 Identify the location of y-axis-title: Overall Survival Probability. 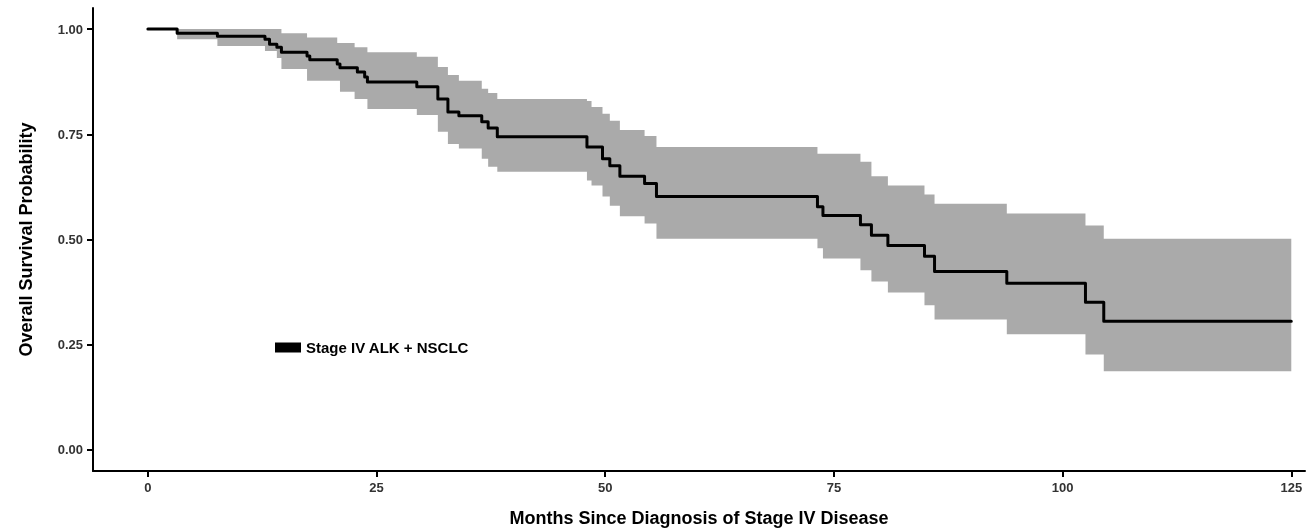
(26, 239).